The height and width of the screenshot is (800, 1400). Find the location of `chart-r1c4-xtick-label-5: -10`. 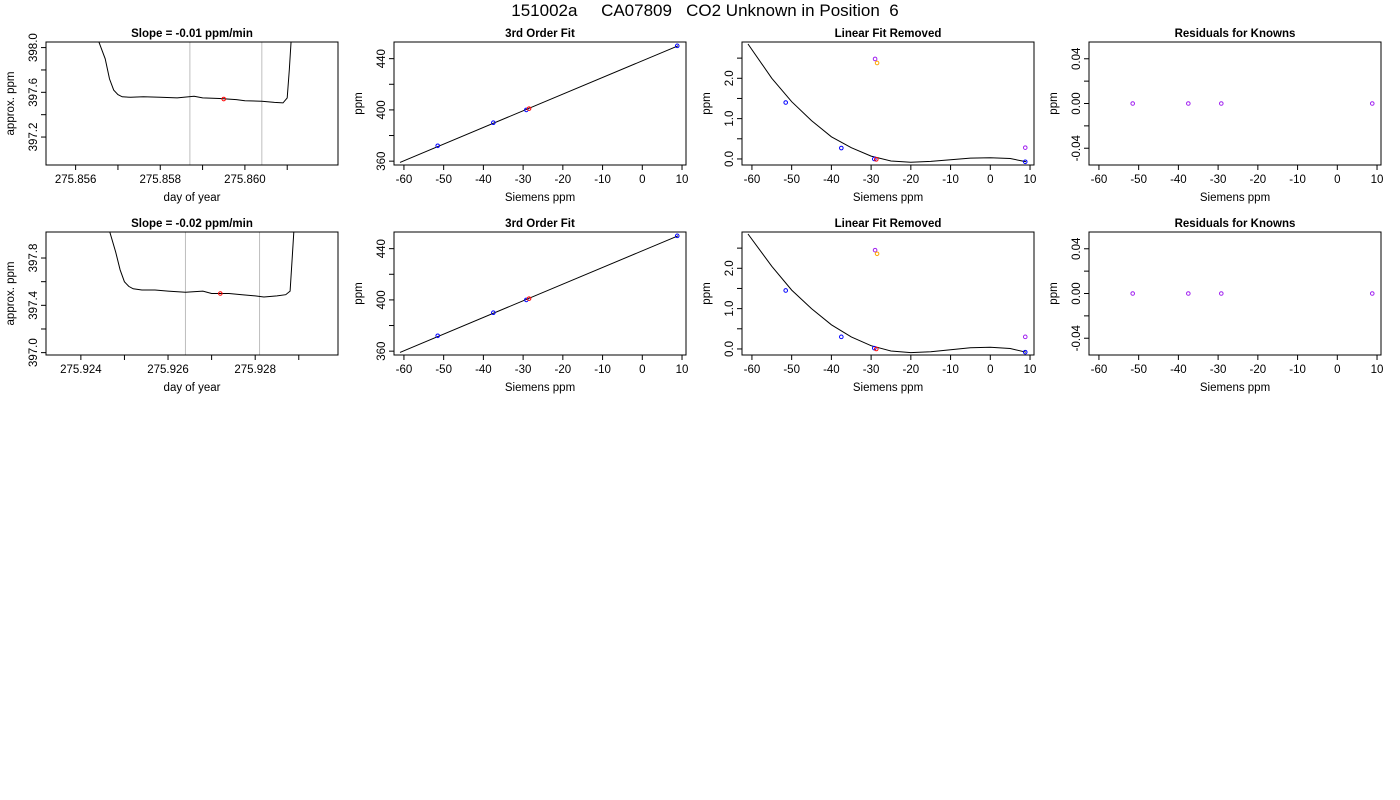

chart-r1c4-xtick-label-5: -10 is located at coordinates (1297, 180).